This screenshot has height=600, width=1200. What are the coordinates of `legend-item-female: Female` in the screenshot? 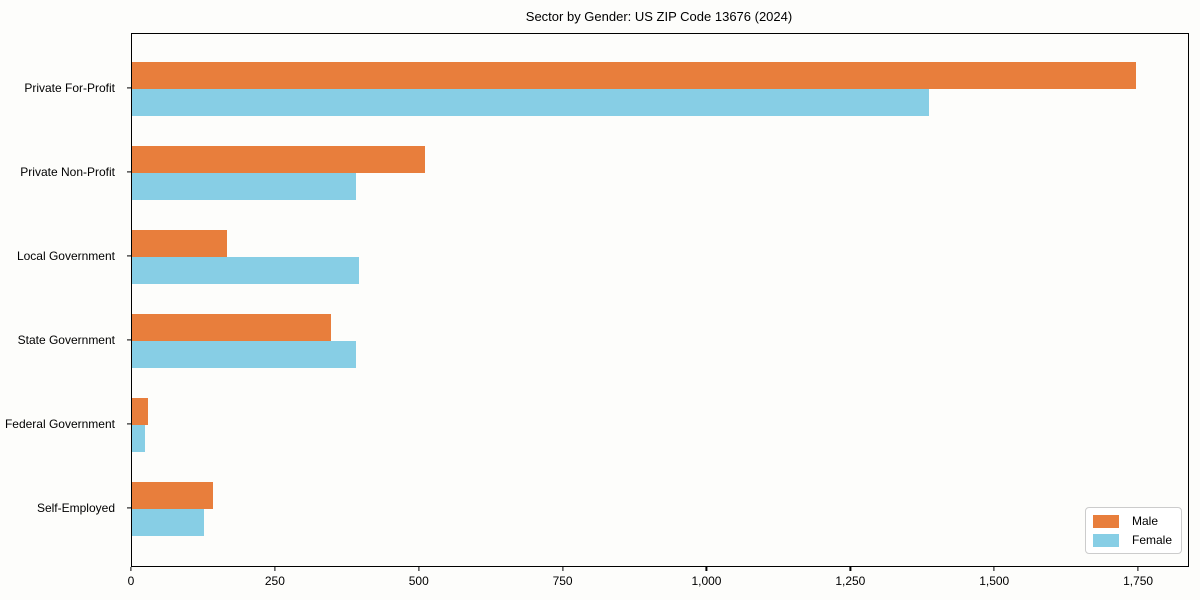 It's located at (1132, 540).